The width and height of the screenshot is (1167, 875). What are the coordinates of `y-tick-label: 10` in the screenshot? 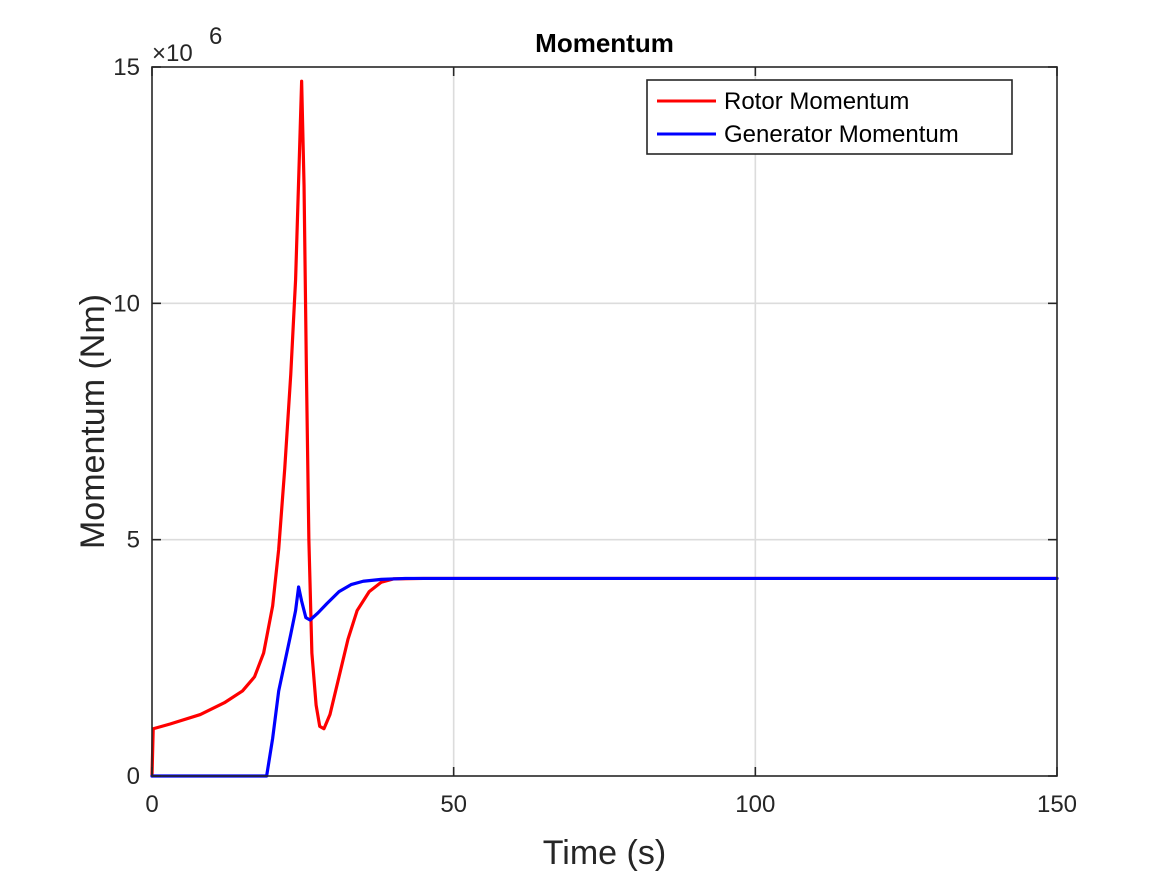 It's located at (126, 303).